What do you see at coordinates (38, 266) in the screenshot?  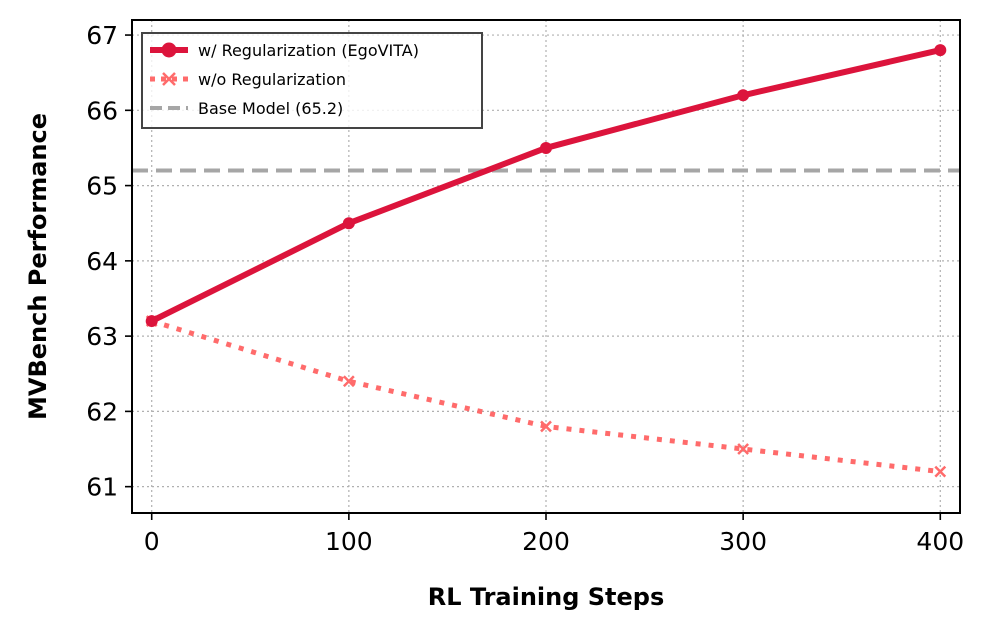 I see `y-axis-title: MVBench Performance` at bounding box center [38, 266].